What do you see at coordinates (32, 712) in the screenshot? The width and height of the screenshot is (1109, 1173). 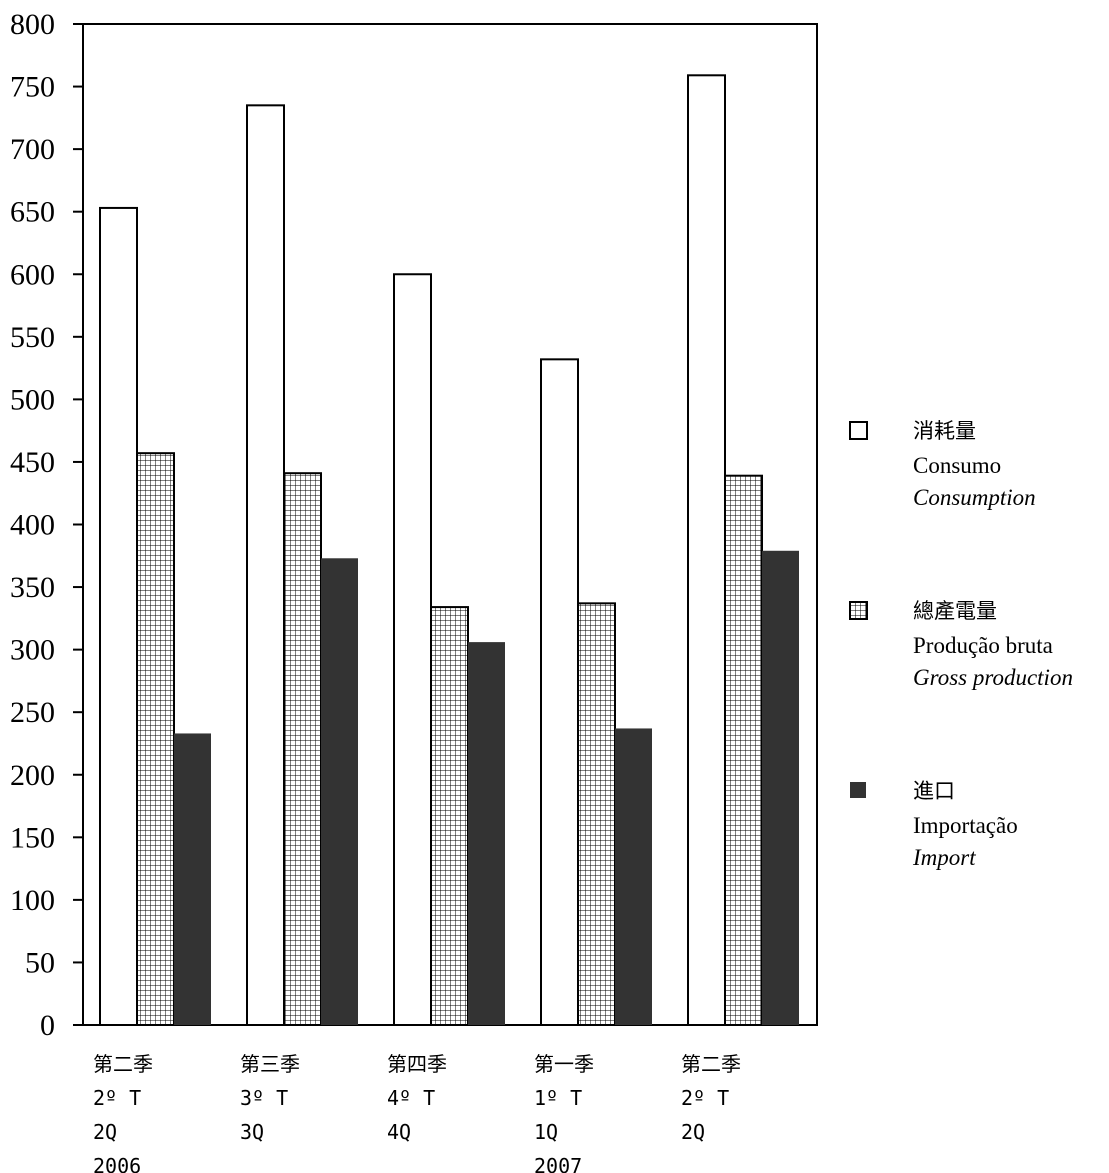 I see `y-tick-label: 250` at bounding box center [32, 712].